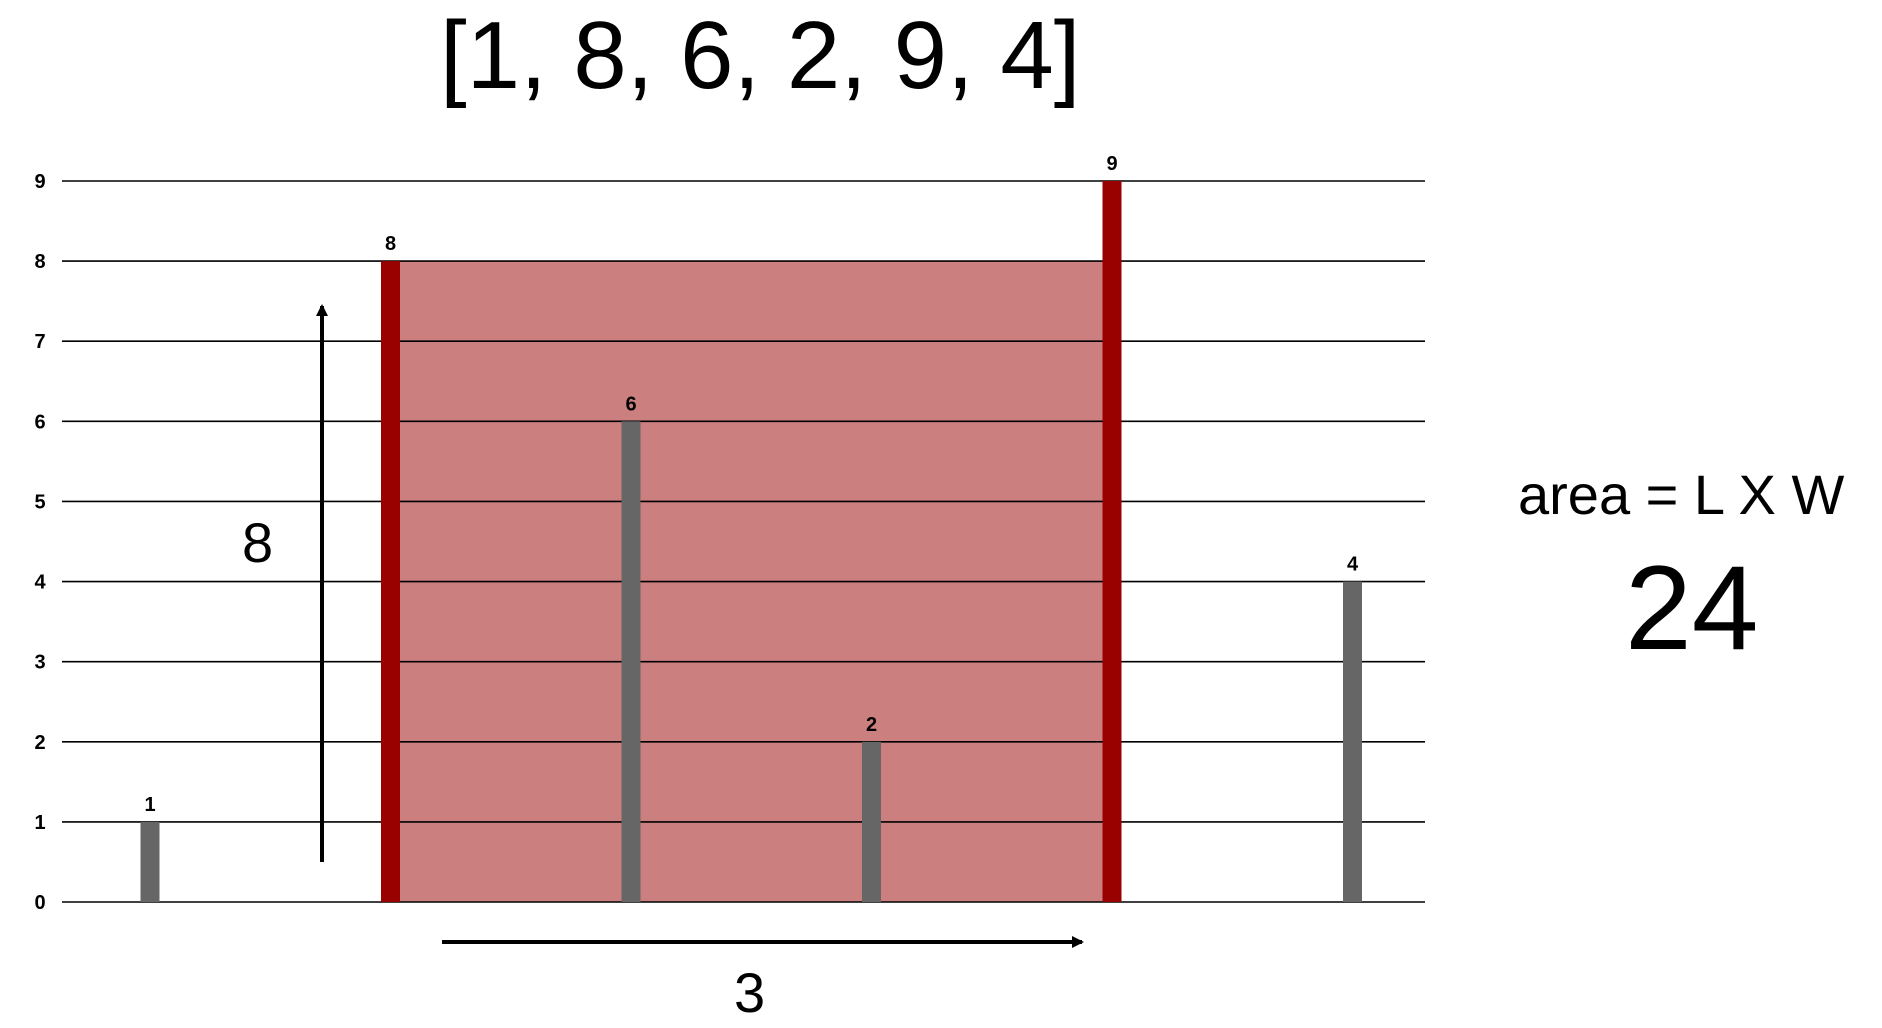 The height and width of the screenshot is (1028, 1882). I want to click on bar-value-label: 6, so click(630, 404).